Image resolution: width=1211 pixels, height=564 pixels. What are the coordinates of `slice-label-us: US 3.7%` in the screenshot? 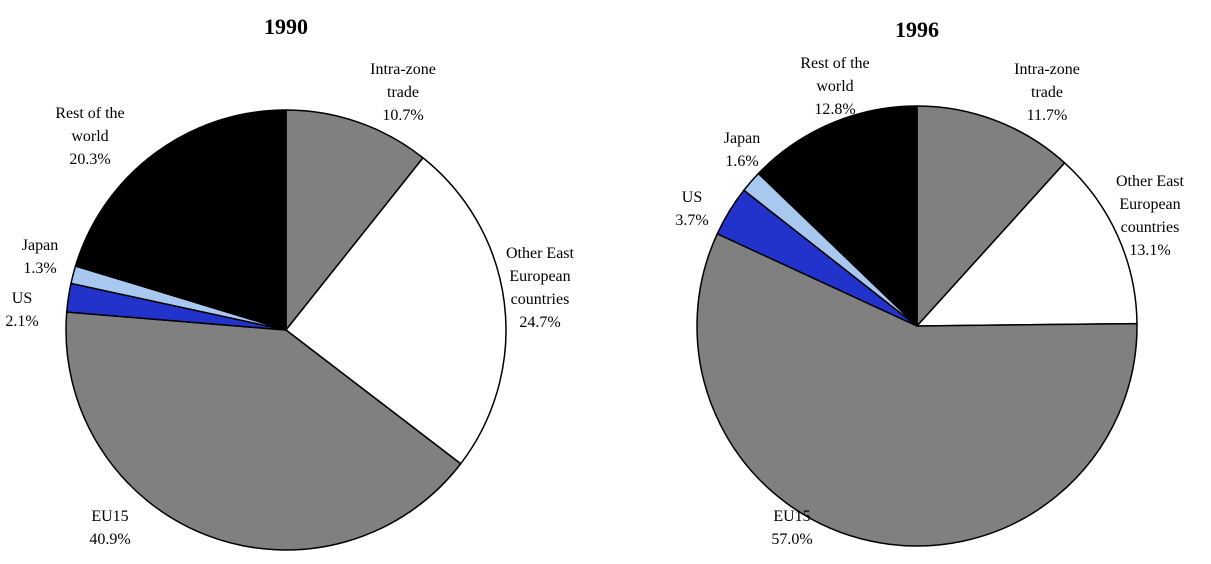 It's located at (691, 209).